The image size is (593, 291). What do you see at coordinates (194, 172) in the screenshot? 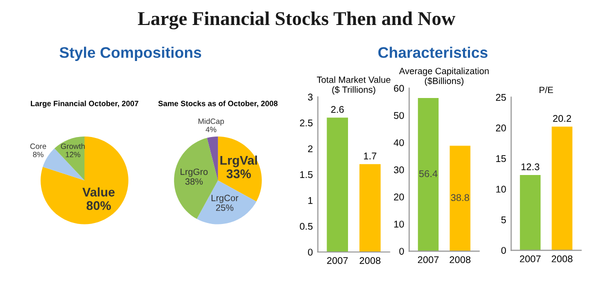
I see `slice-label: LrgGro` at bounding box center [194, 172].